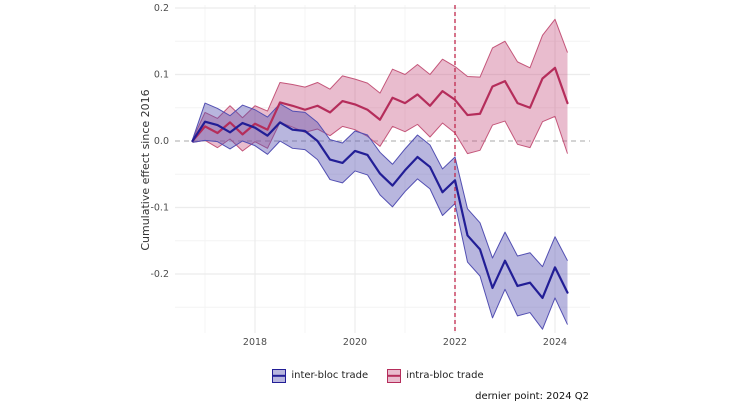 The height and width of the screenshot is (410, 730). What do you see at coordinates (355, 342) in the screenshot?
I see `x-tick-label: 2020` at bounding box center [355, 342].